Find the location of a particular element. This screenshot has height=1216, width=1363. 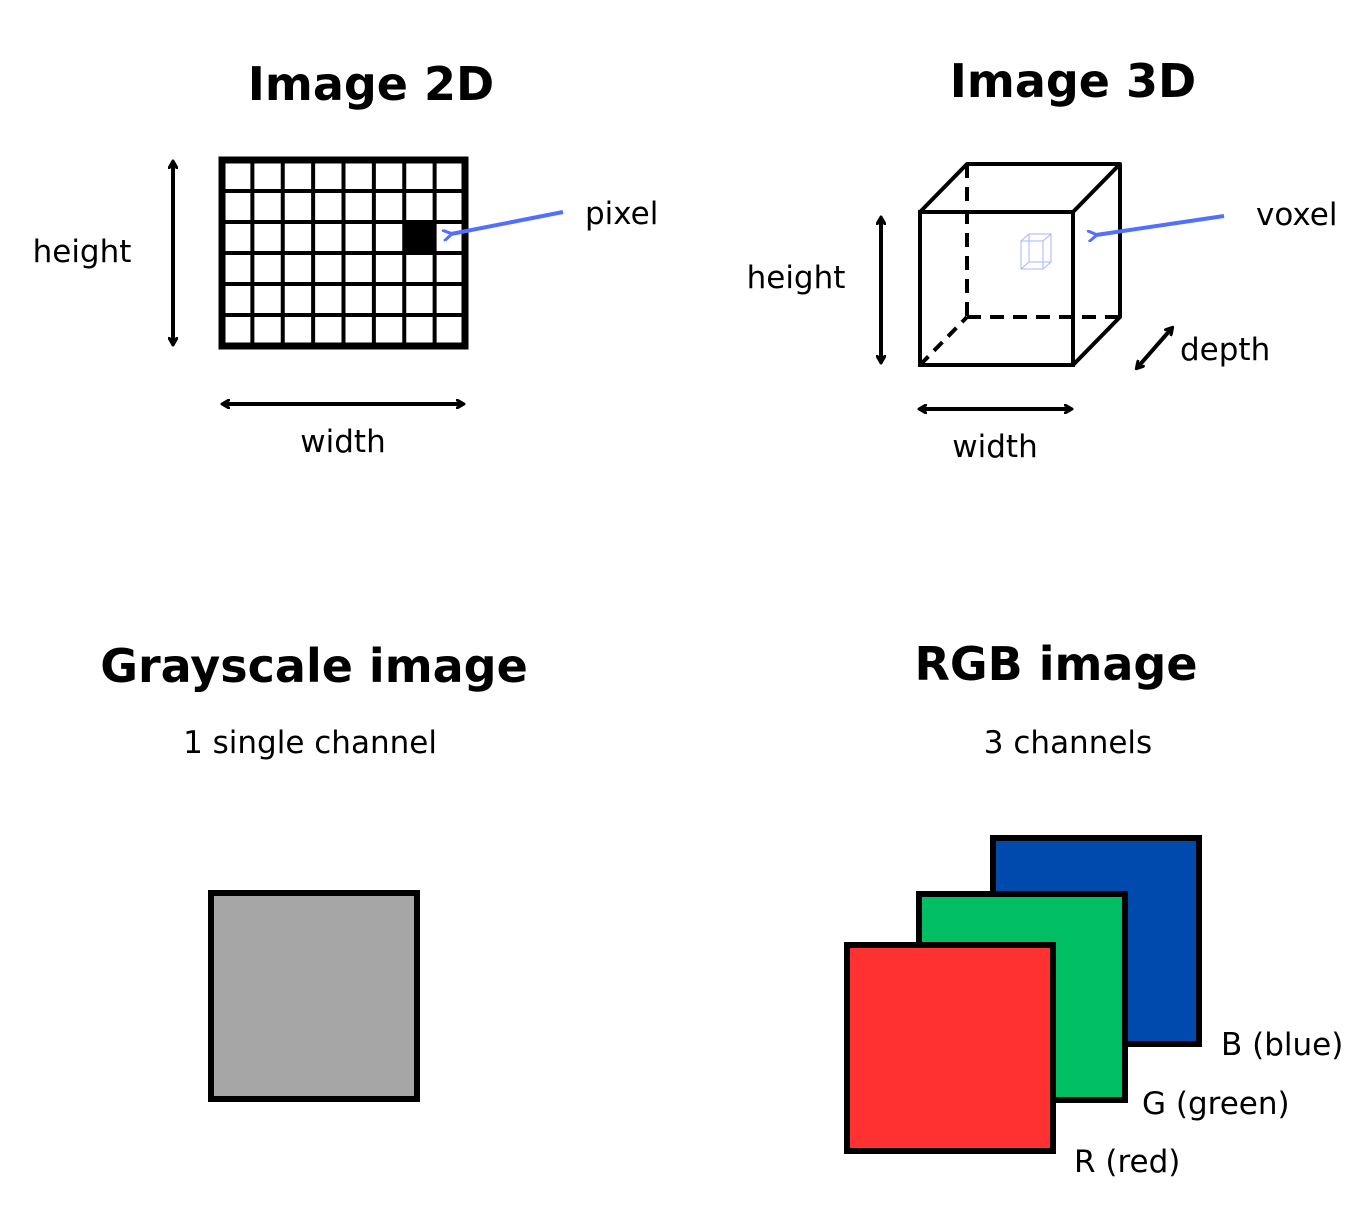

grayscale-title: Grayscale image is located at coordinates (314, 666).